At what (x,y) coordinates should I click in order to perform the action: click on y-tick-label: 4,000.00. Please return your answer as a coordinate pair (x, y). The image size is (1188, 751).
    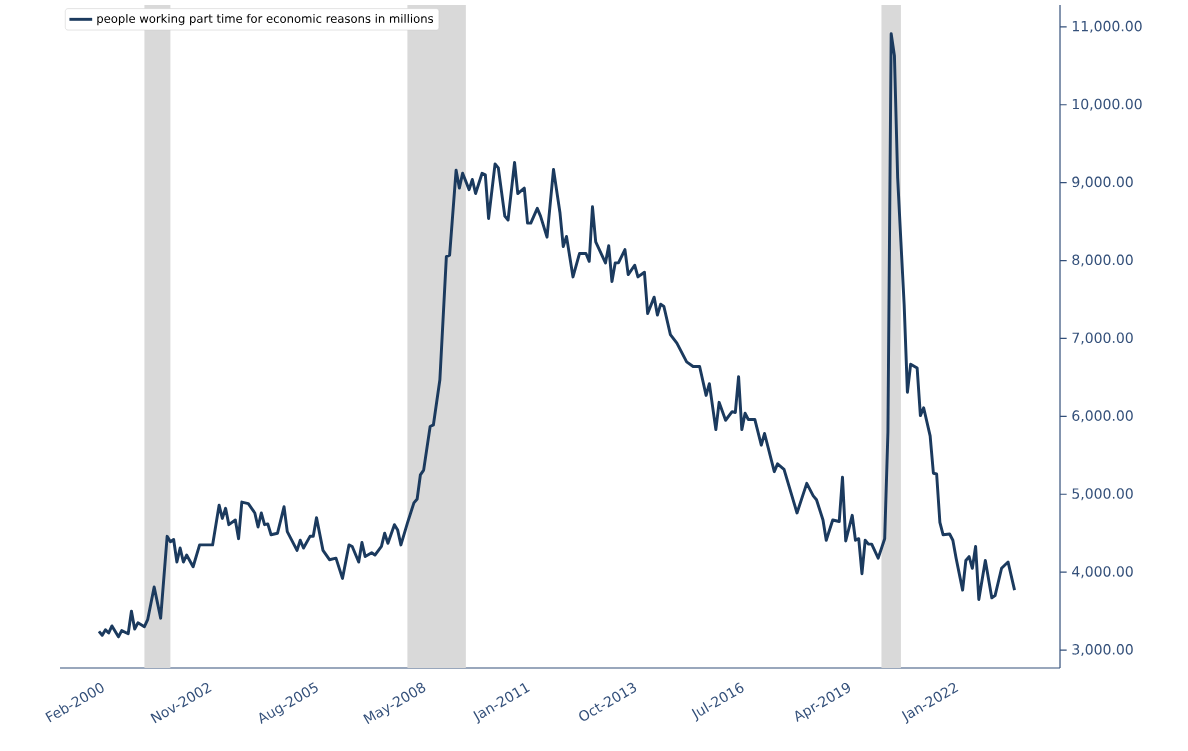
    Looking at the image, I should click on (1102, 572).